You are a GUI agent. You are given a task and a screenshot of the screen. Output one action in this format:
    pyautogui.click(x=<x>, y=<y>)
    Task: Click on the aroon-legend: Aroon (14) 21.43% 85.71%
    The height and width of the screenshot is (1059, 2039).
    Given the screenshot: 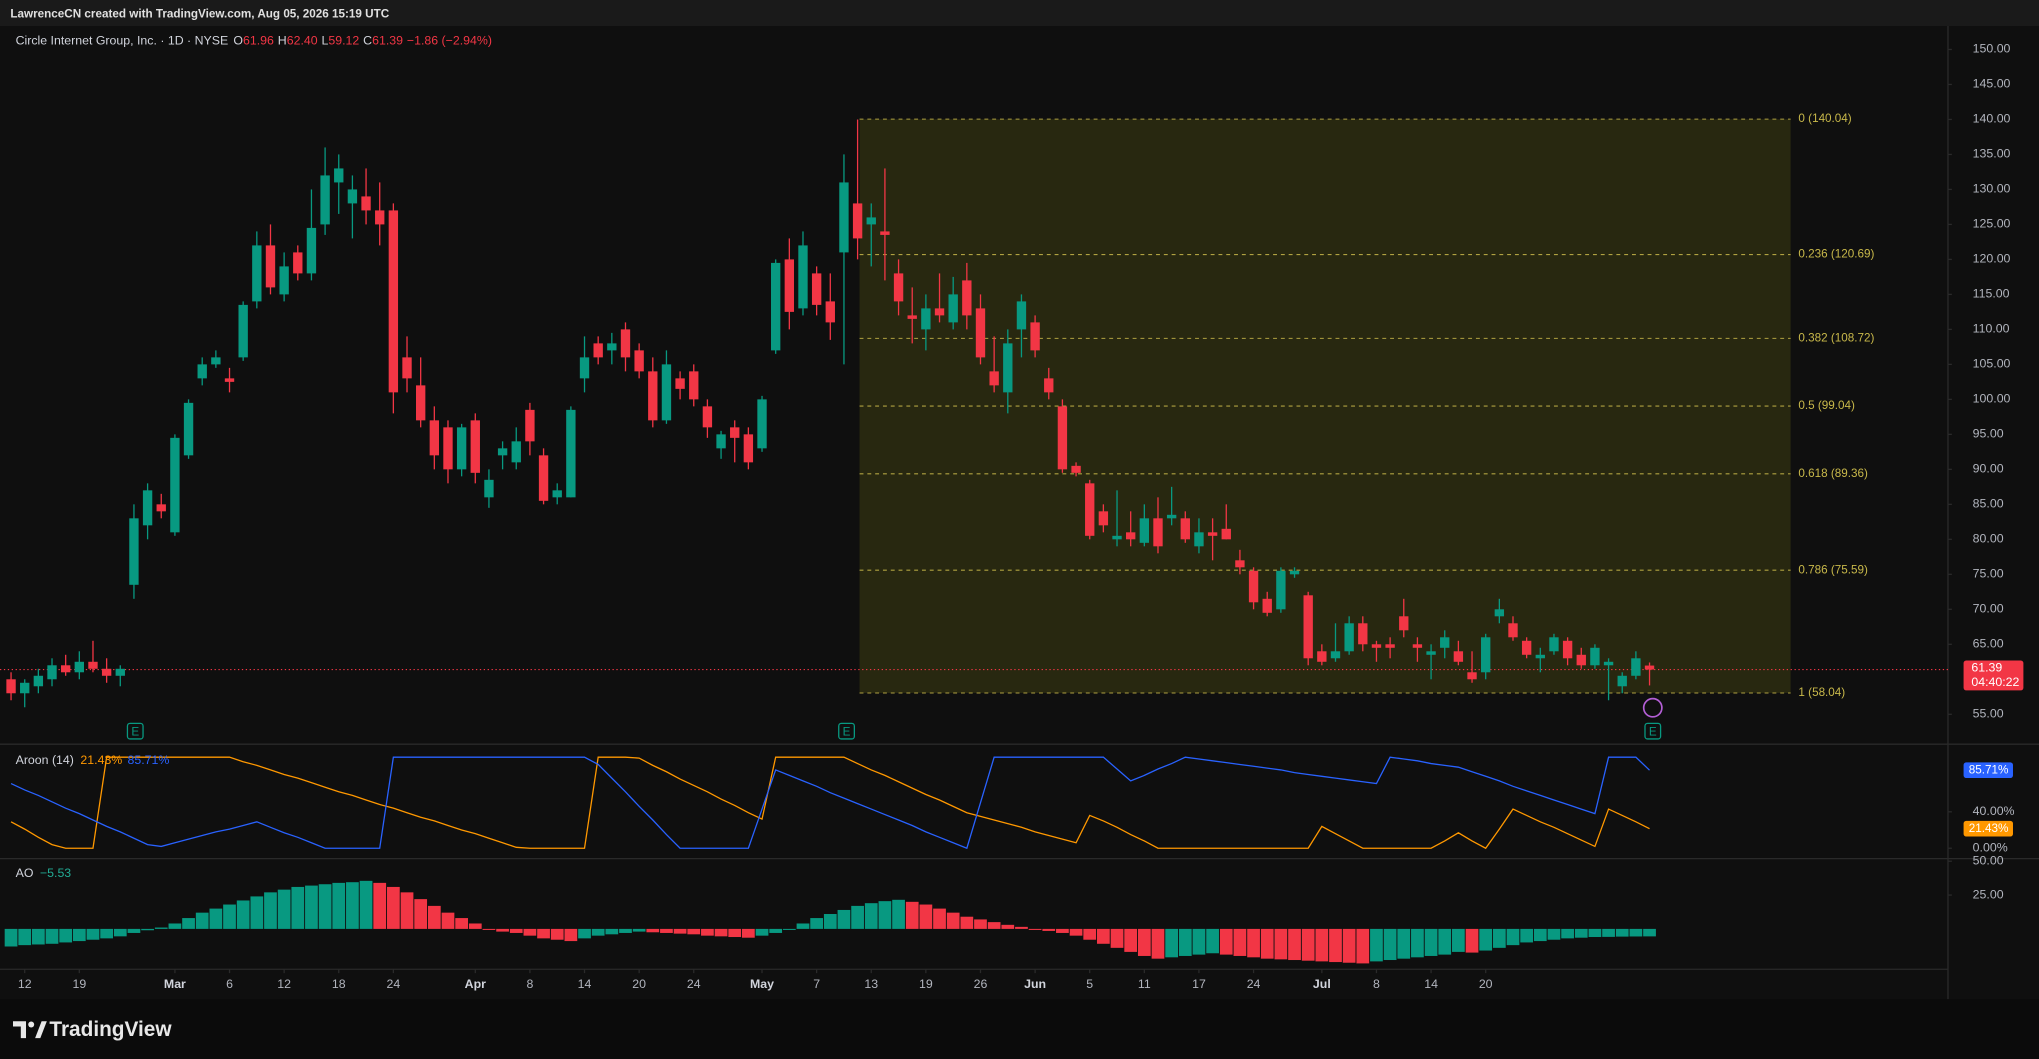 What is the action you would take?
    pyautogui.click(x=93, y=760)
    